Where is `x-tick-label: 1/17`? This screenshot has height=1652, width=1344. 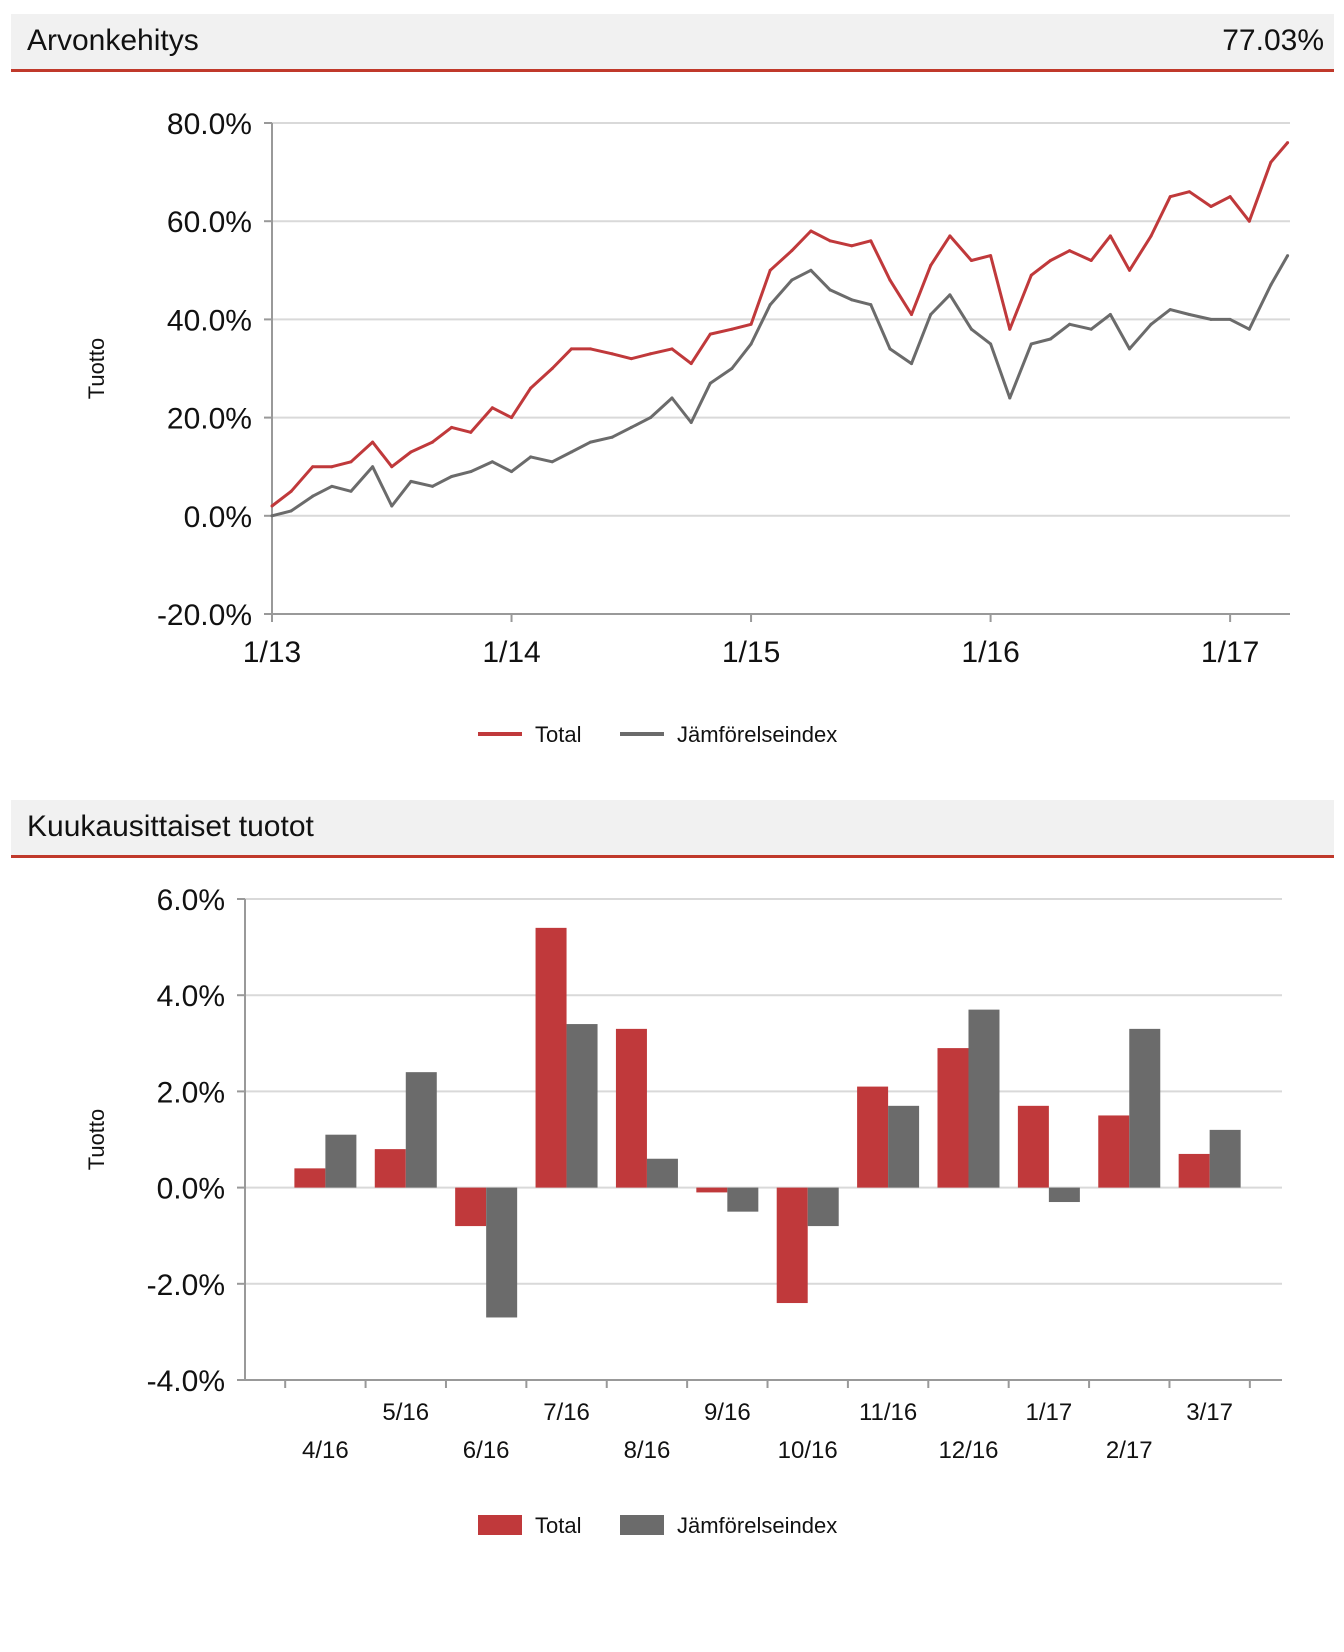 x-tick-label: 1/17 is located at coordinates (1230, 652).